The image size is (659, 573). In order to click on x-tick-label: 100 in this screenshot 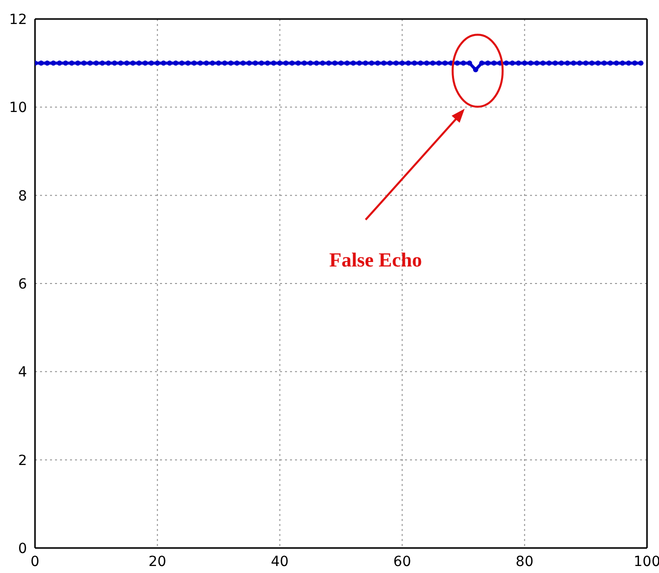, I will do `click(646, 562)`.